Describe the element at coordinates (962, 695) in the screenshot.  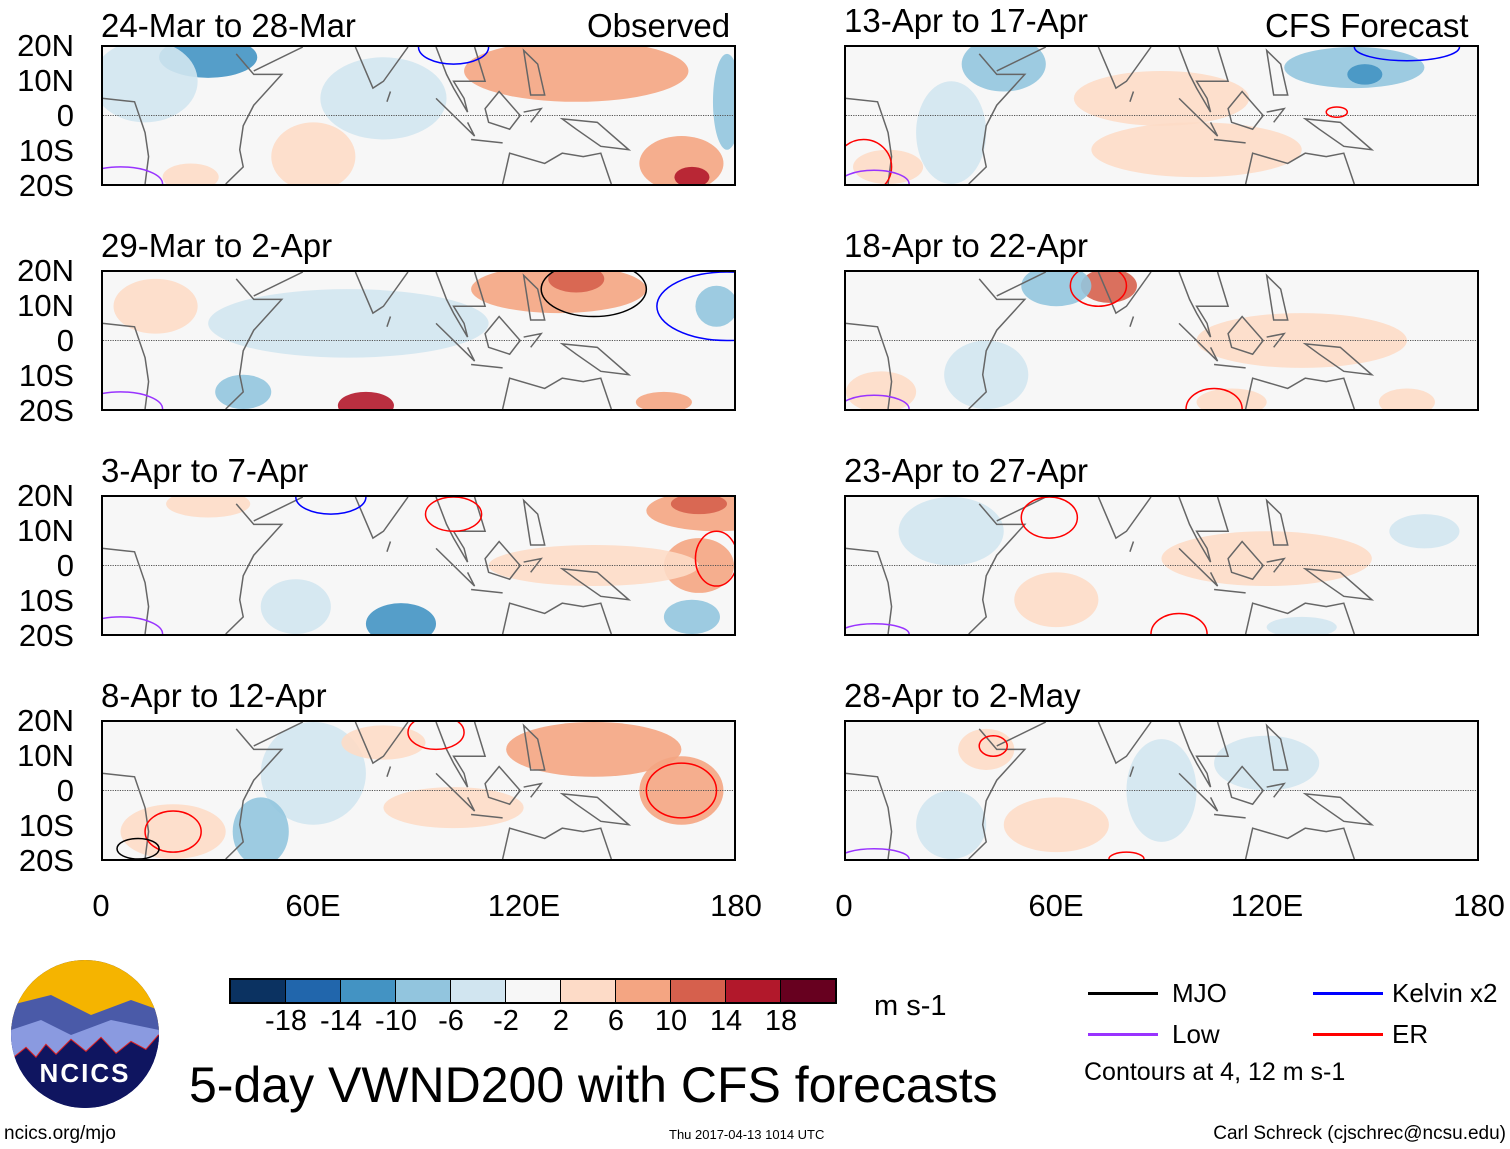
I see `panel-title: 28-Apr to 2-May` at that location.